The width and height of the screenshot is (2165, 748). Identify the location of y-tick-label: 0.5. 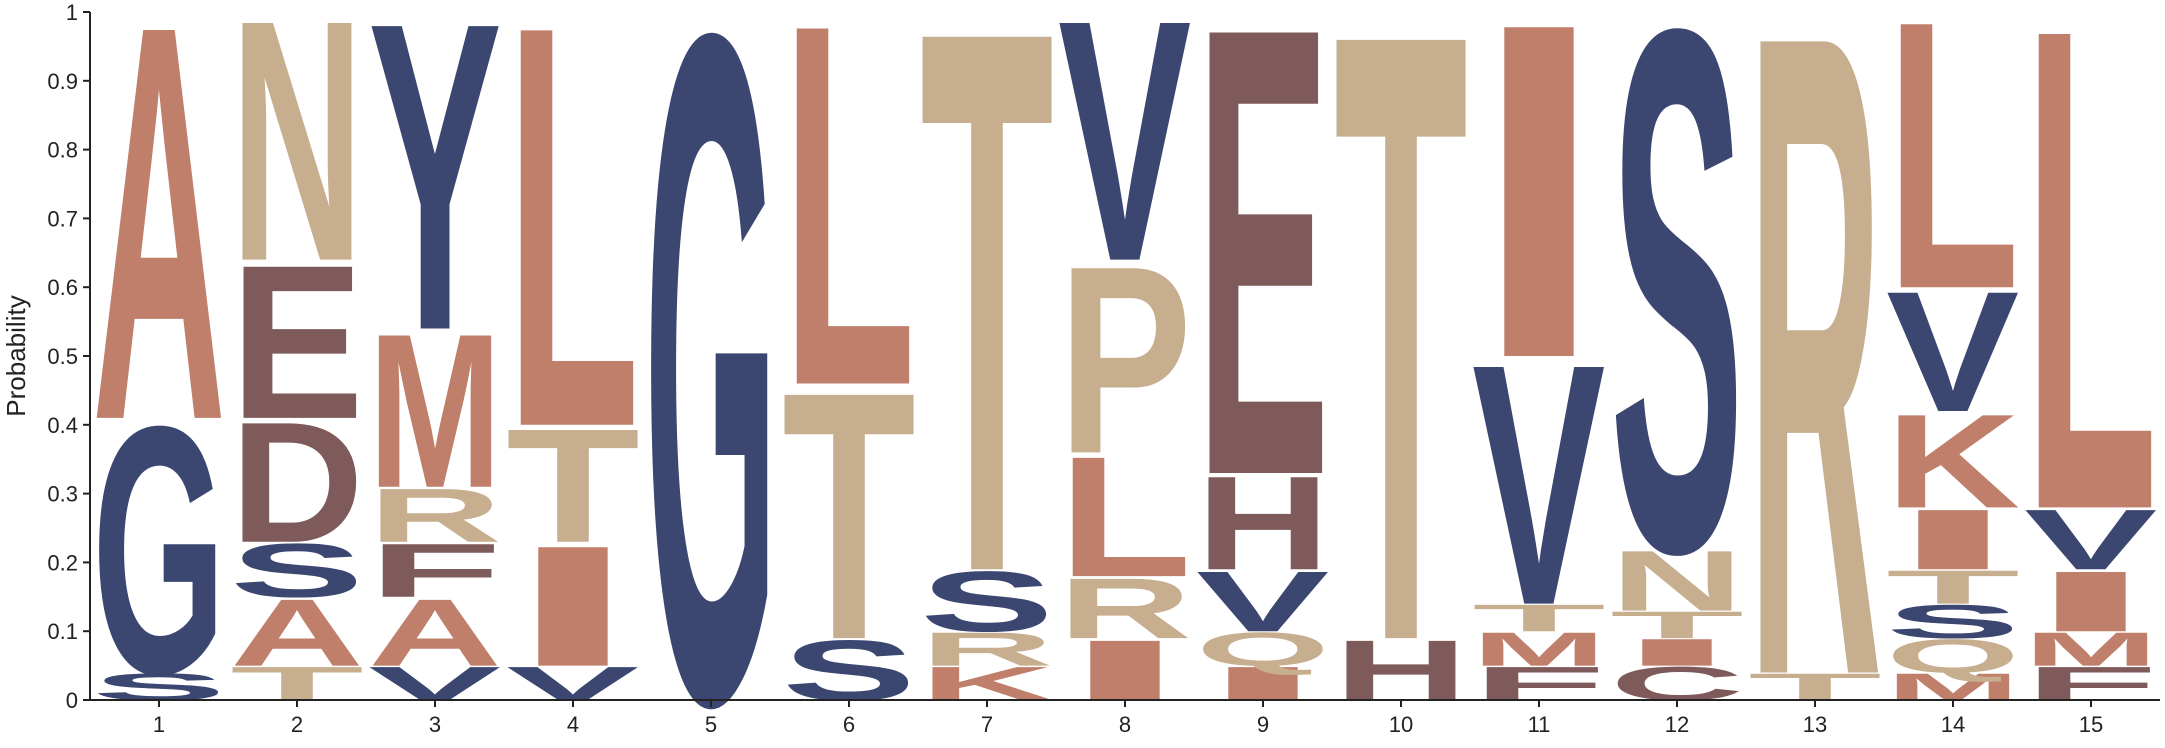
(62, 356).